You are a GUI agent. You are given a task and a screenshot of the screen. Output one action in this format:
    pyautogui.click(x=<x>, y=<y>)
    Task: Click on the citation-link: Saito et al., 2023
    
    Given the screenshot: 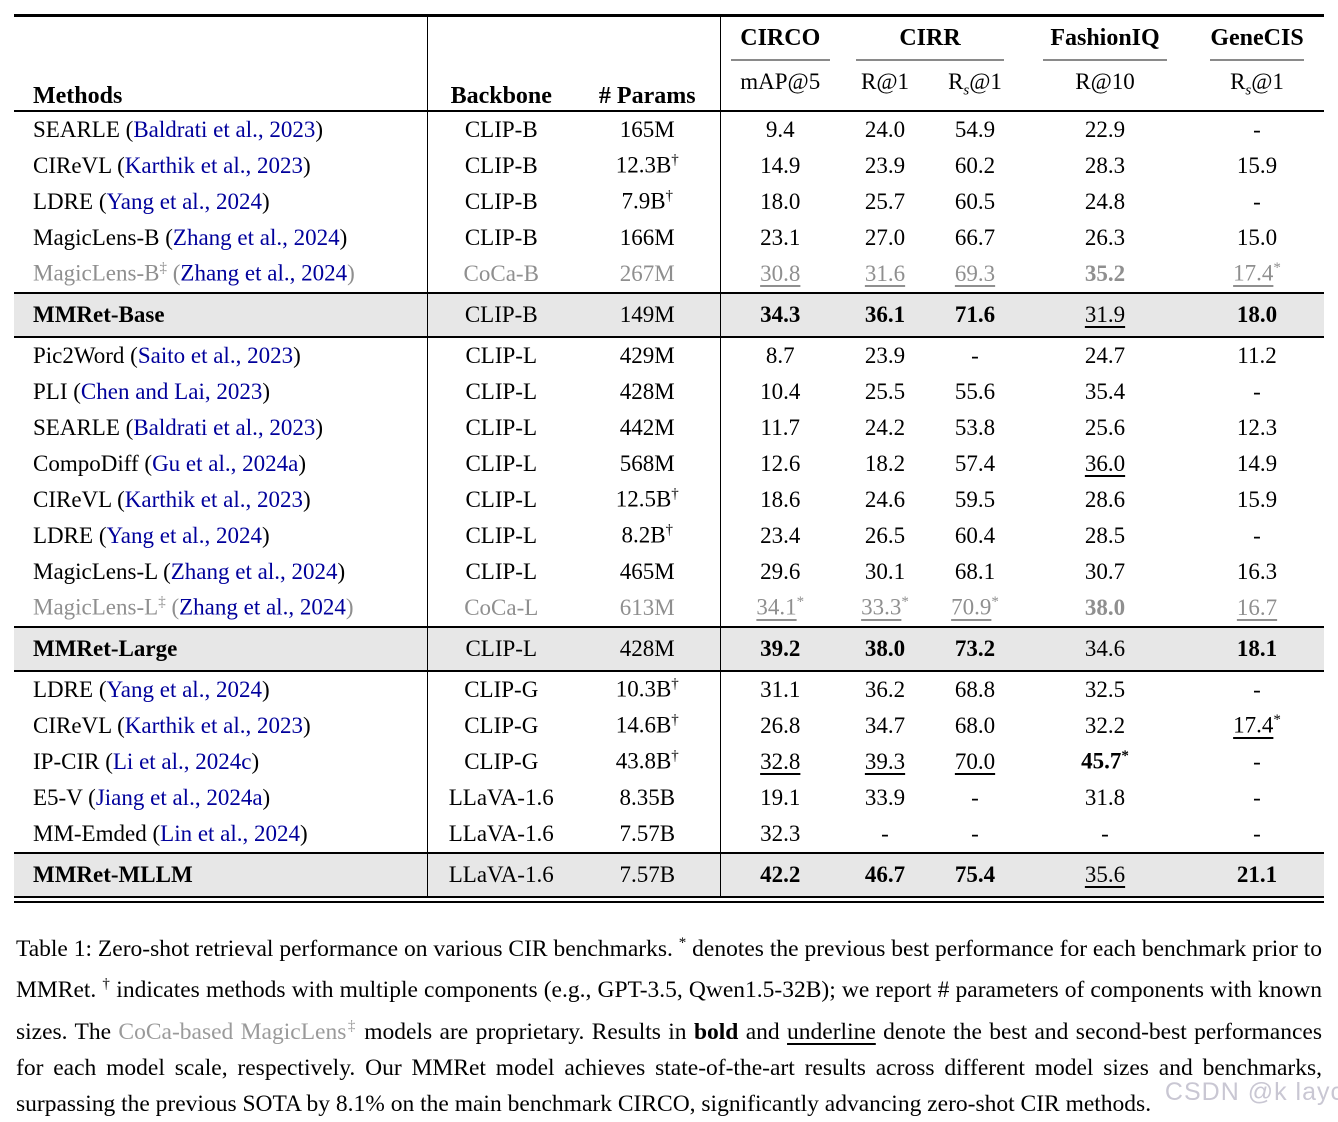 What is the action you would take?
    pyautogui.click(x=215, y=355)
    